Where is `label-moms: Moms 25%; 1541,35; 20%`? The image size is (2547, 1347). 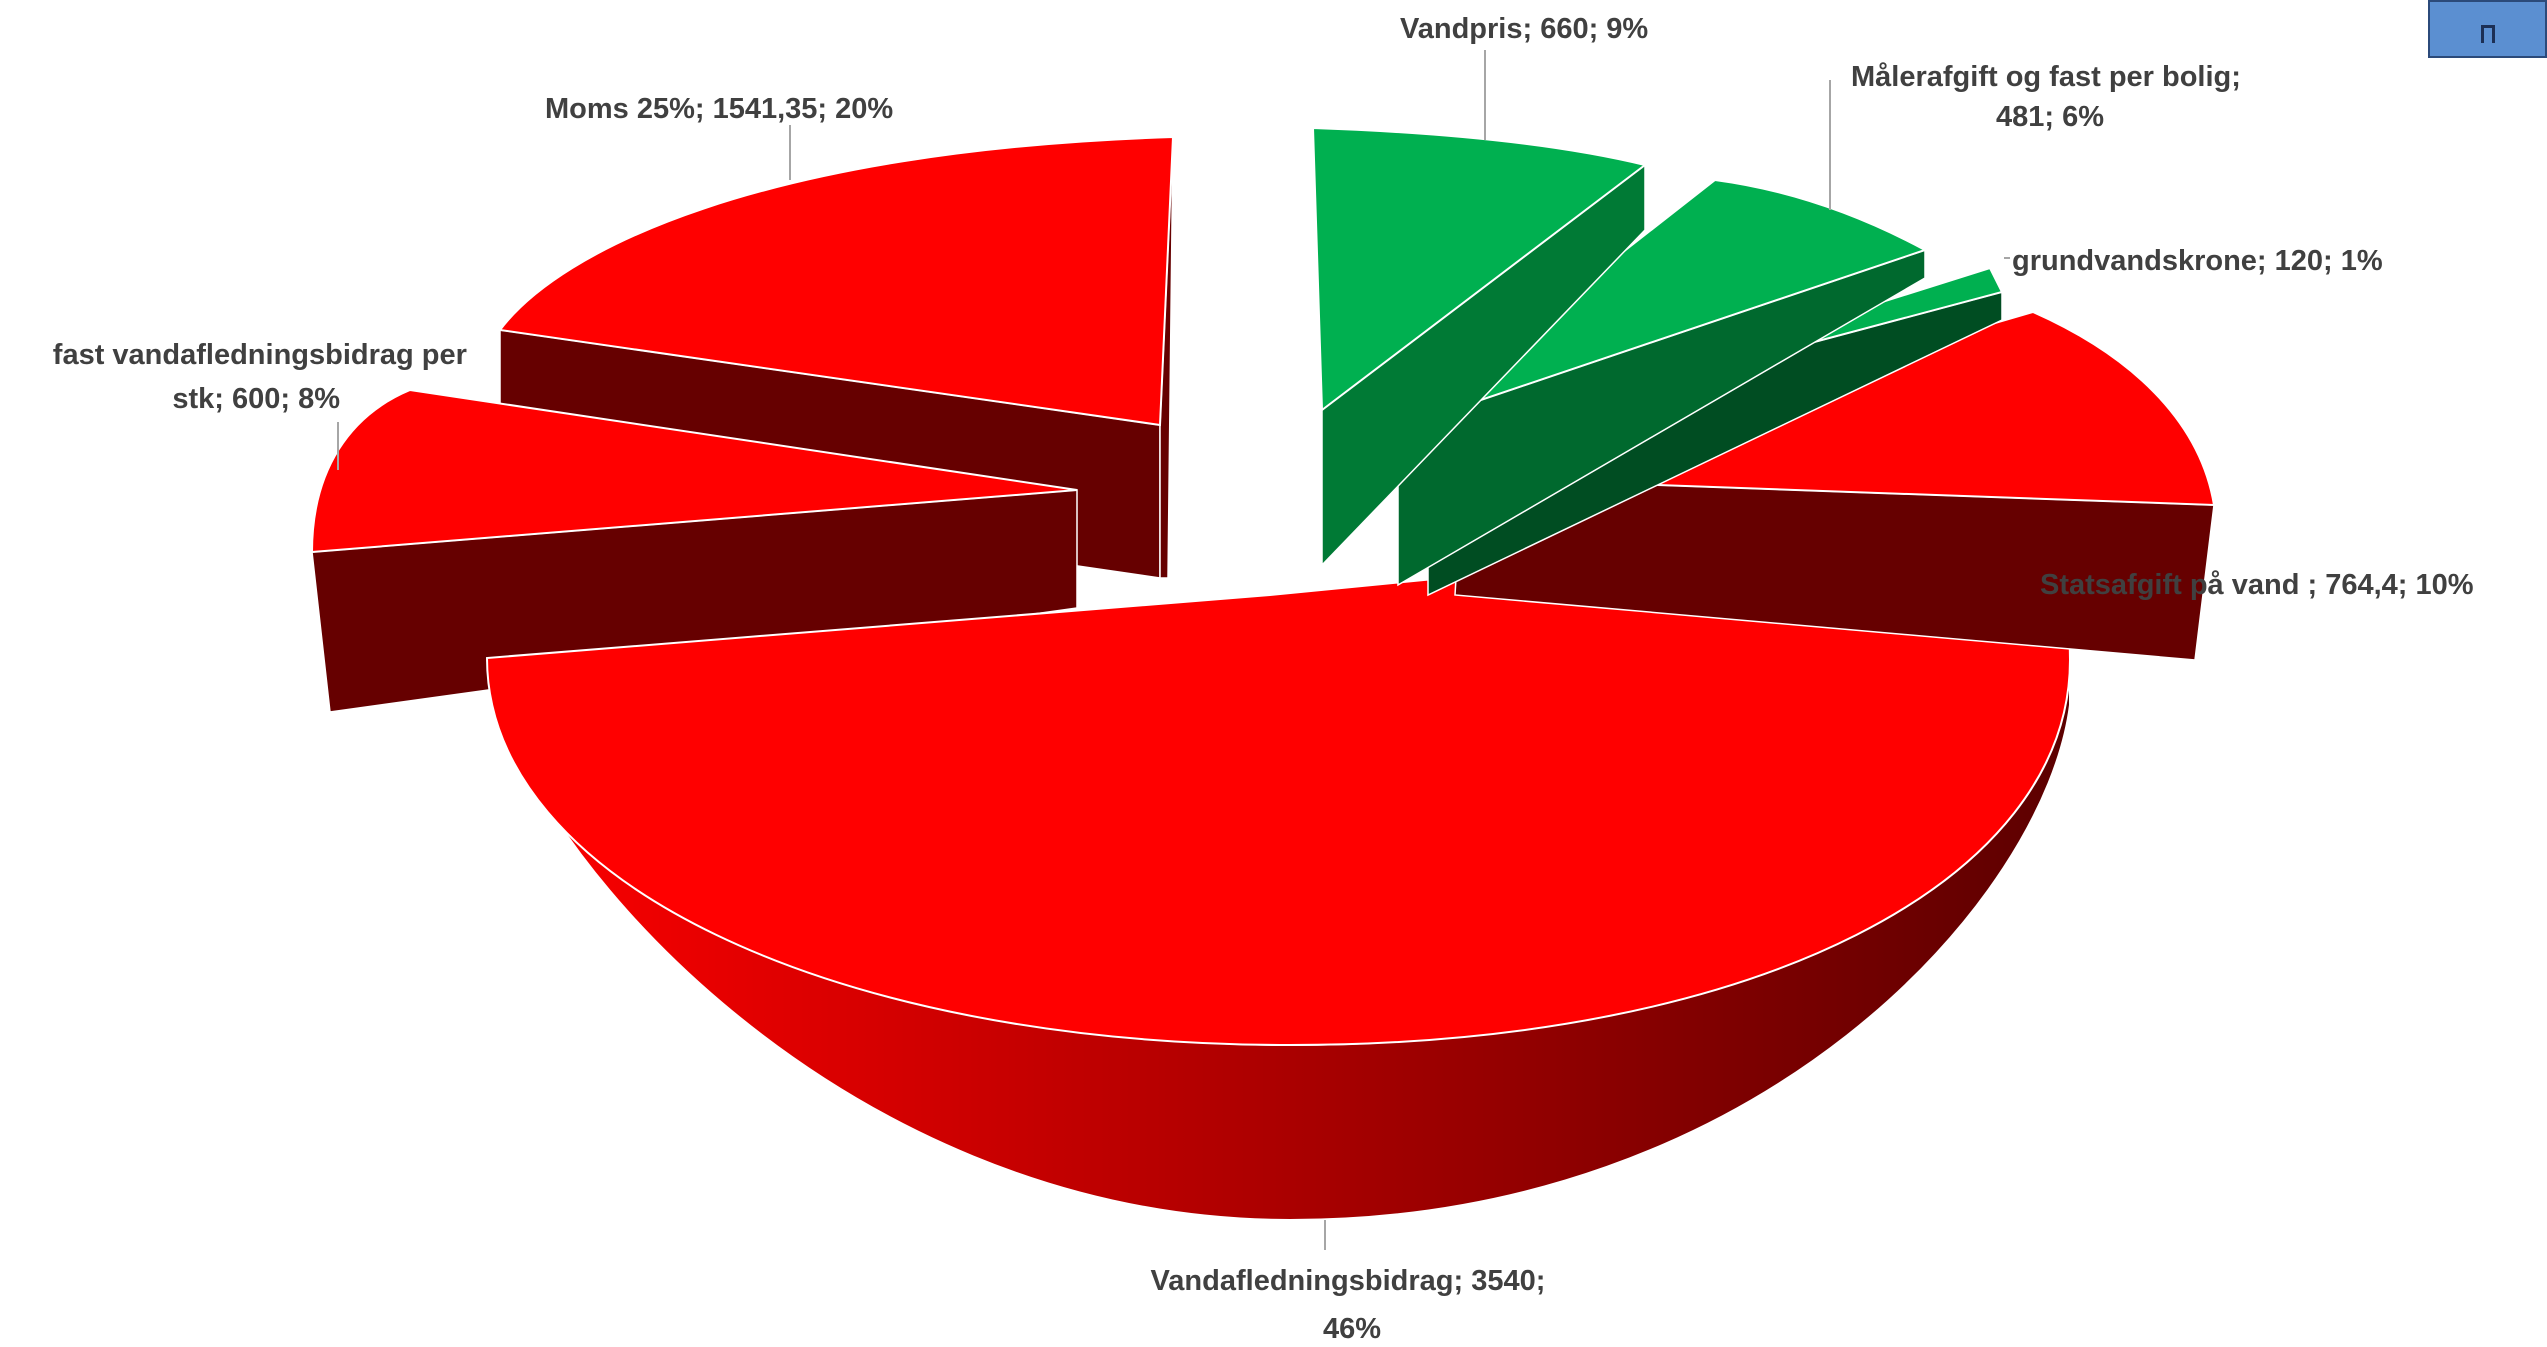 label-moms: Moms 25%; 1541,35; 20% is located at coordinates (719, 109).